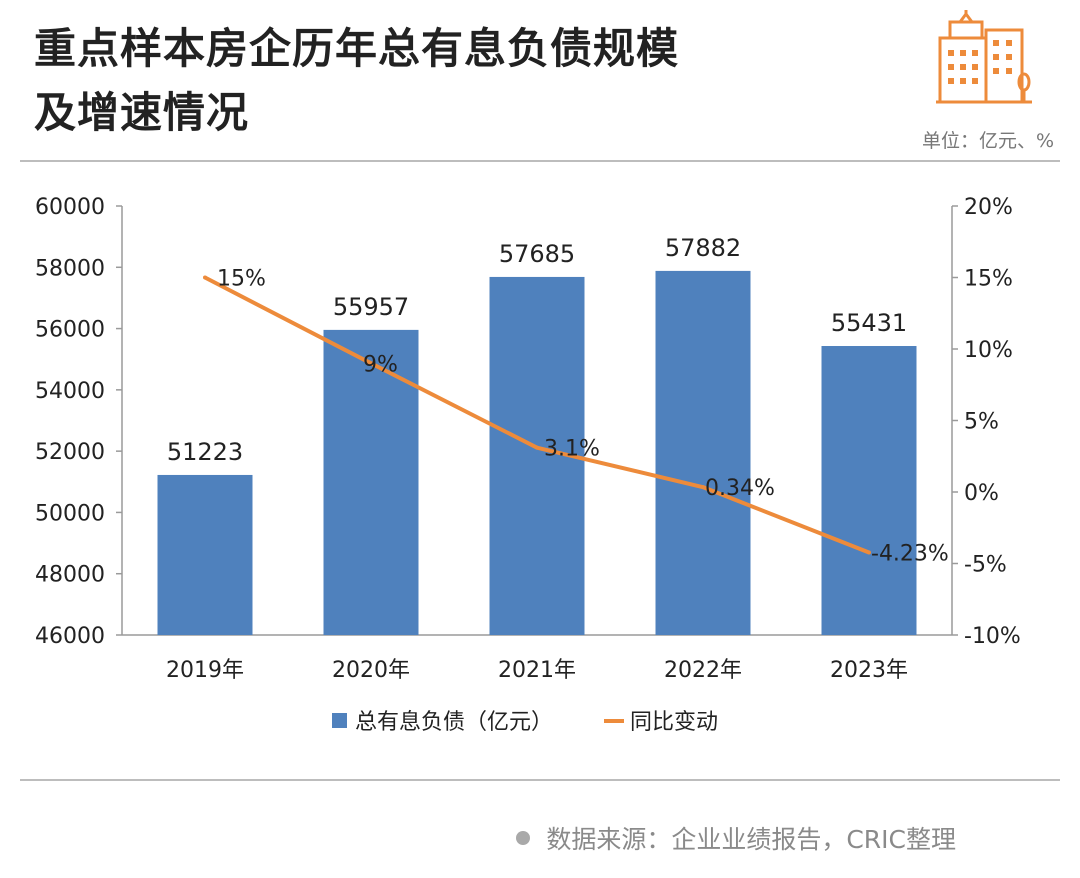 The height and width of the screenshot is (878, 1080). What do you see at coordinates (70, 330) in the screenshot?
I see `left-tick-label: 56000` at bounding box center [70, 330].